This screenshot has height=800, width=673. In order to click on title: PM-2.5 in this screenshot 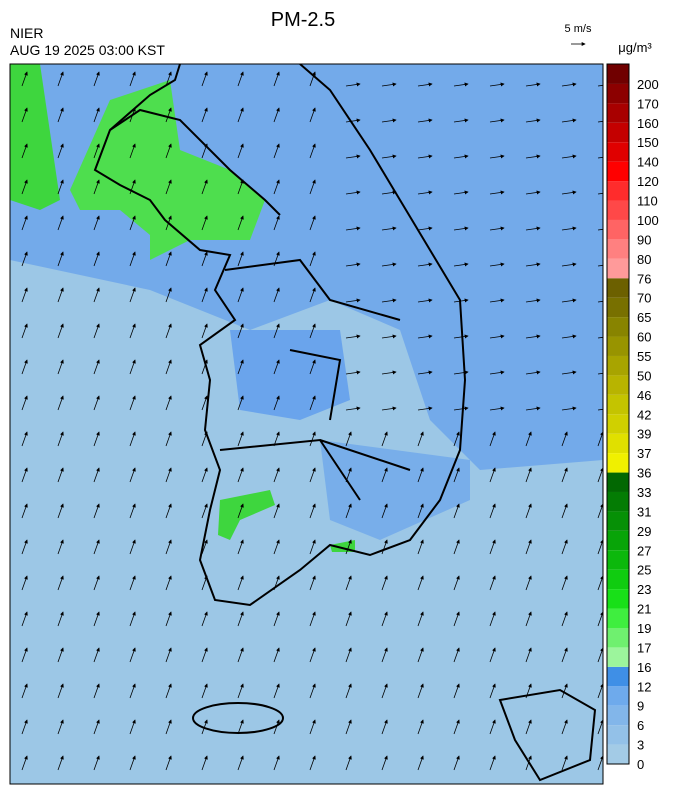, I will do `click(303, 20)`.